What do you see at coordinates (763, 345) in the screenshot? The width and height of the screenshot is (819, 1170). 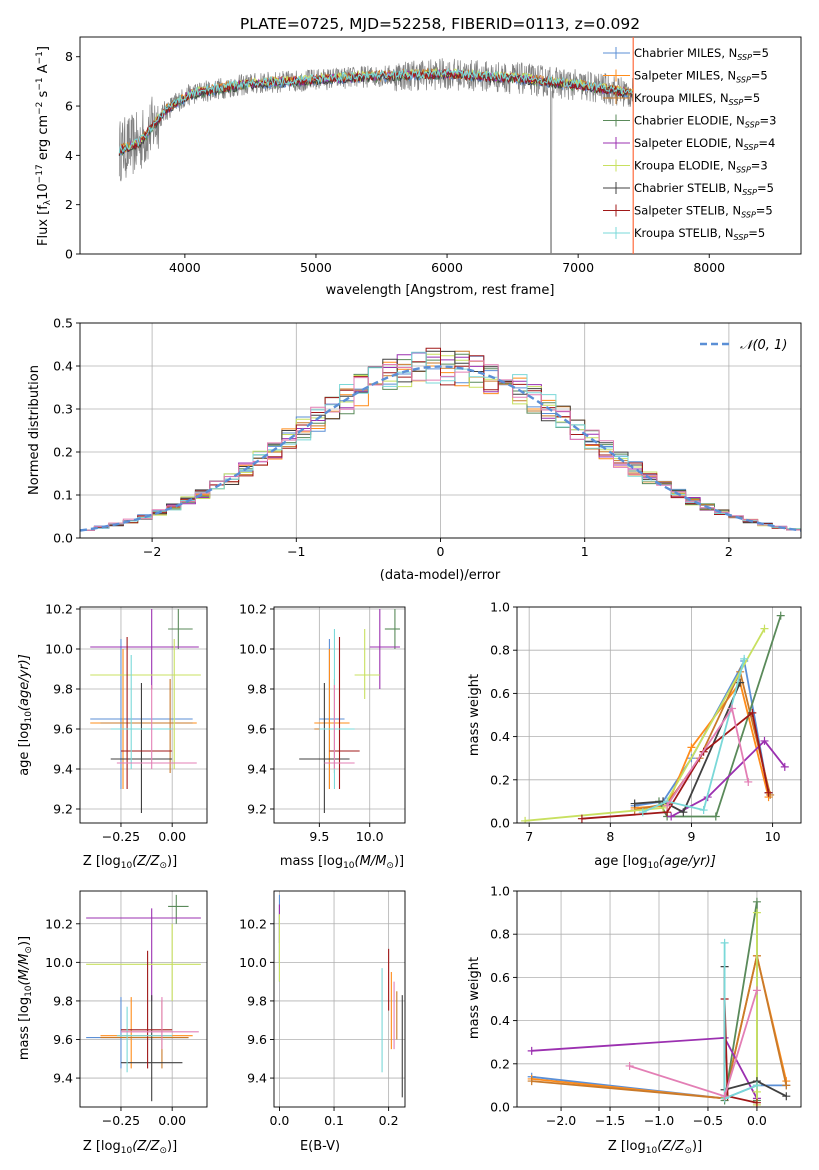 I see `residual-legend-label: 𝒩(0, 1)` at bounding box center [763, 345].